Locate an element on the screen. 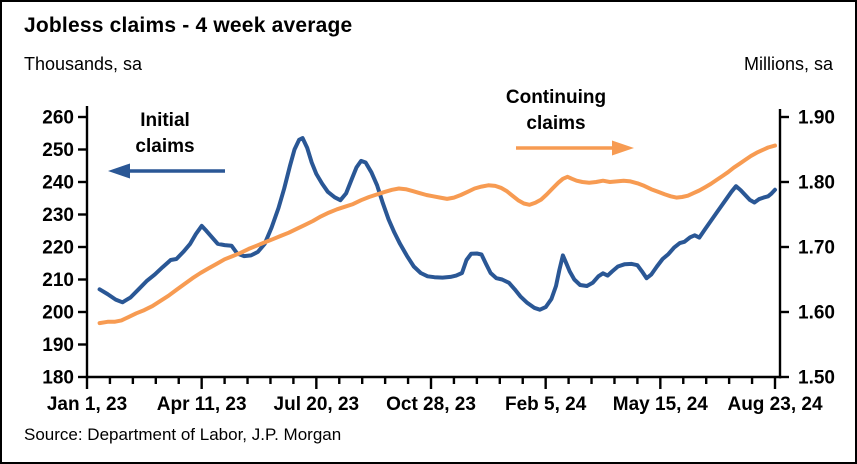 This screenshot has height=464, width=857. x-axis-tick-label: Apr 11, 23 is located at coordinates (202, 404).